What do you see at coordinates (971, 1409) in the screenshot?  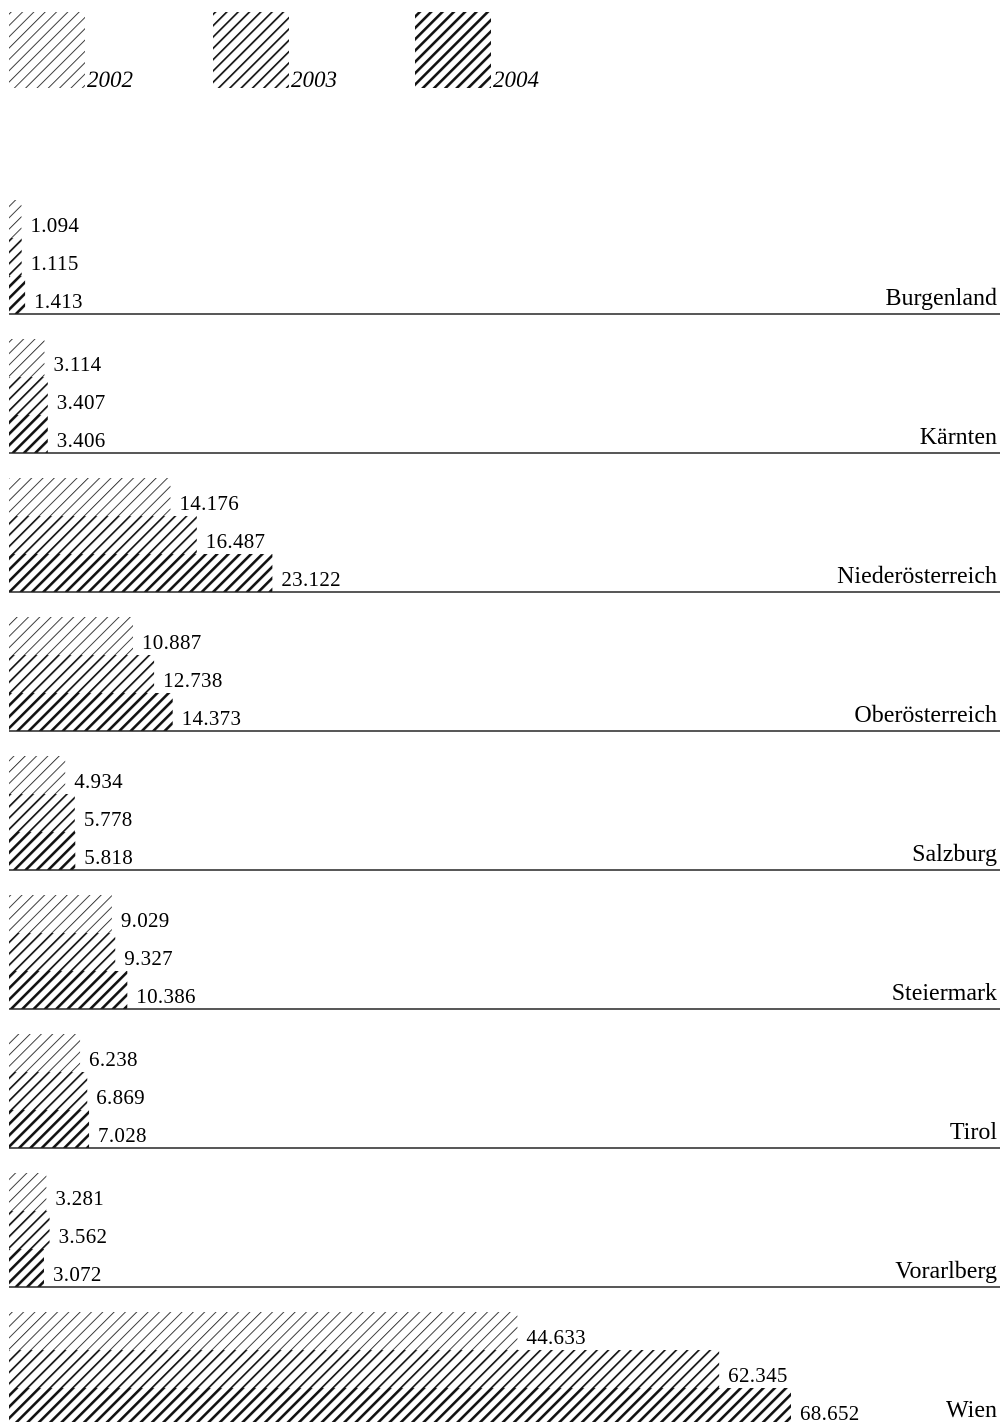 I see `category-label-Wien: Wien` at bounding box center [971, 1409].